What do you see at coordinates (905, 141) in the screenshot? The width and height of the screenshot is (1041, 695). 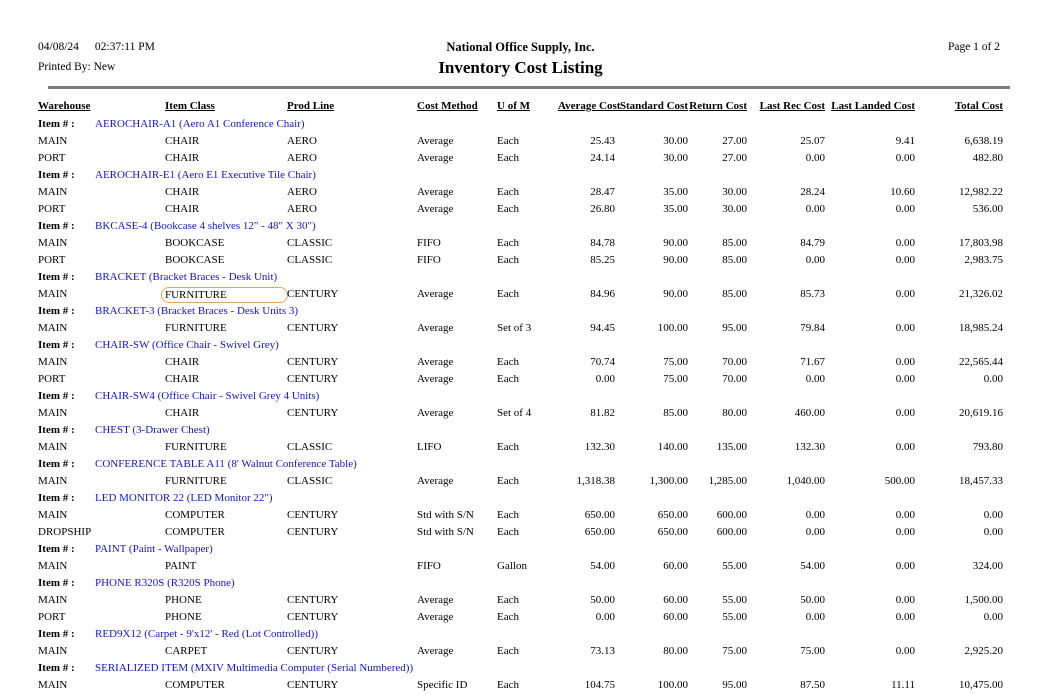 I see `last-landed-cost-cell: 9.41` at bounding box center [905, 141].